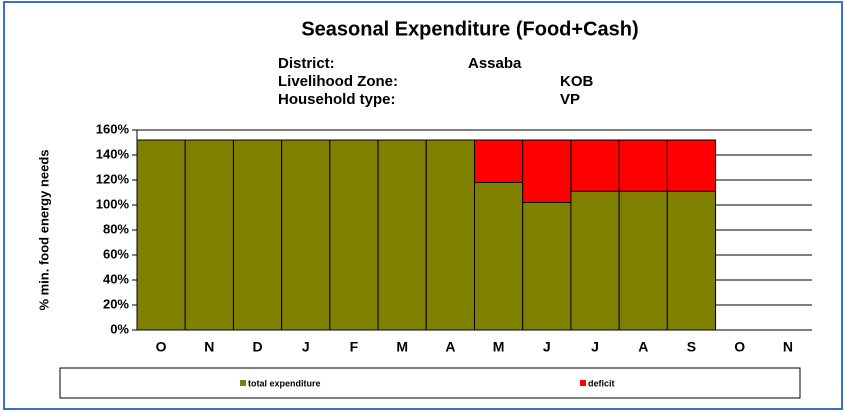 Image resolution: width=845 pixels, height=412 pixels. What do you see at coordinates (430, 383) in the screenshot?
I see `legend-box` at bounding box center [430, 383].